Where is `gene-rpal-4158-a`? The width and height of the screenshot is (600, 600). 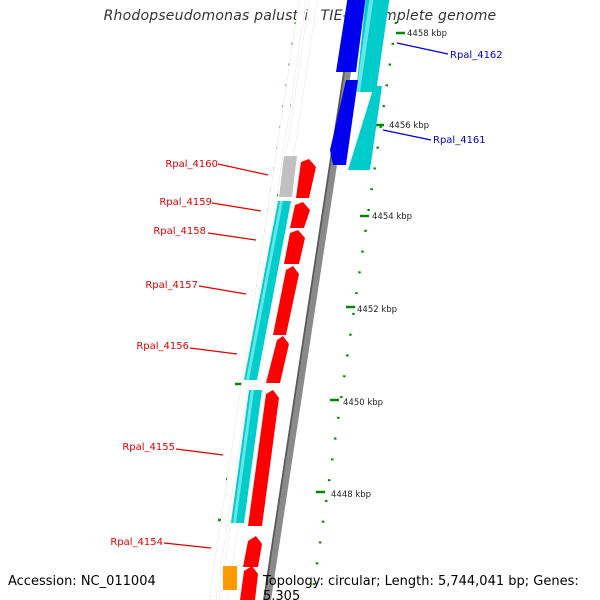
gene-rpal-4158-a is located at coordinates (300, 215).